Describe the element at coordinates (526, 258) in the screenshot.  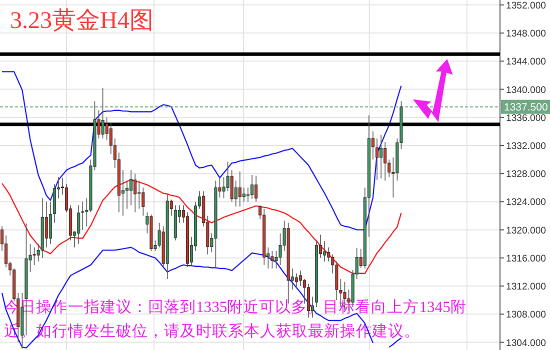
I see `y-tick-label: 1316.000` at that location.